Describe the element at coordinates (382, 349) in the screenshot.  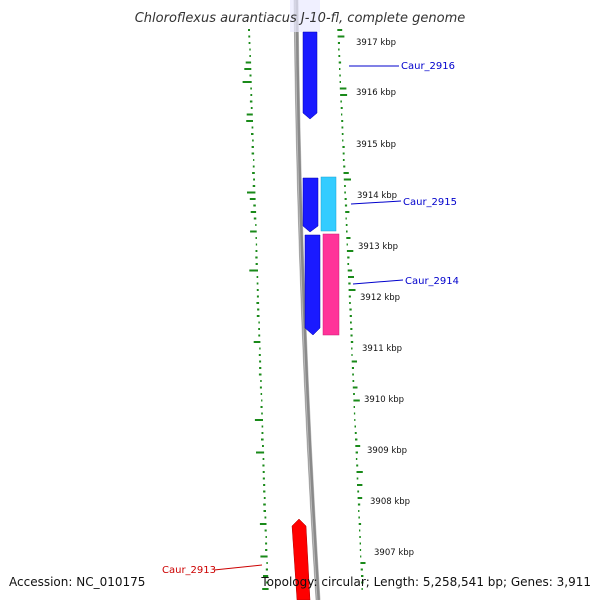
I see `tick-label: 3911 kbp` at that location.